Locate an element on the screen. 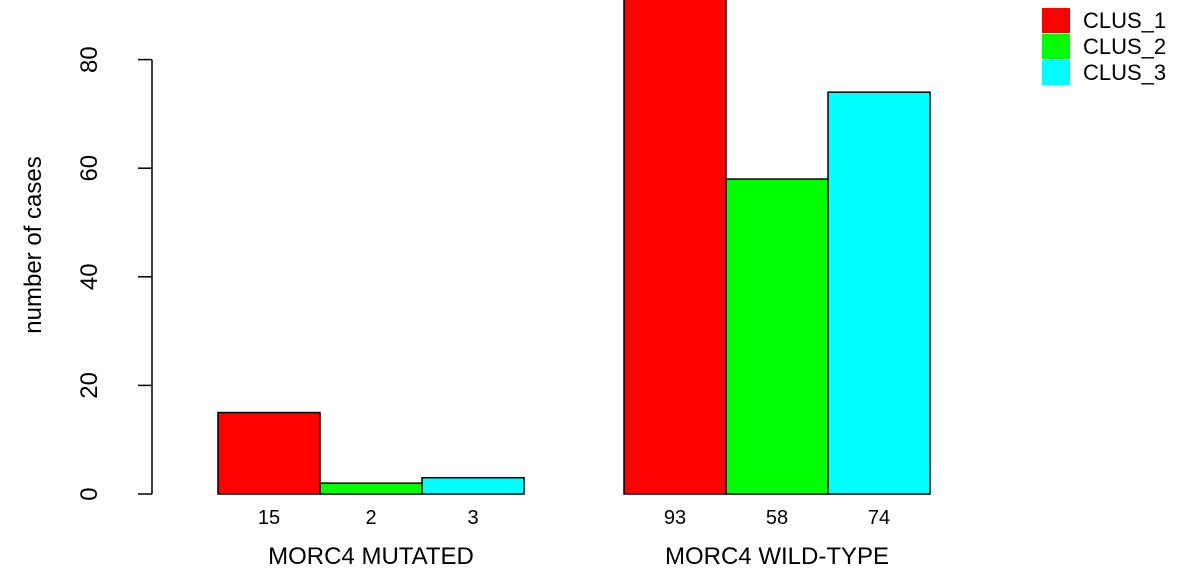 This screenshot has width=1203, height=576. y-tick-label: 20 is located at coordinates (89, 385).